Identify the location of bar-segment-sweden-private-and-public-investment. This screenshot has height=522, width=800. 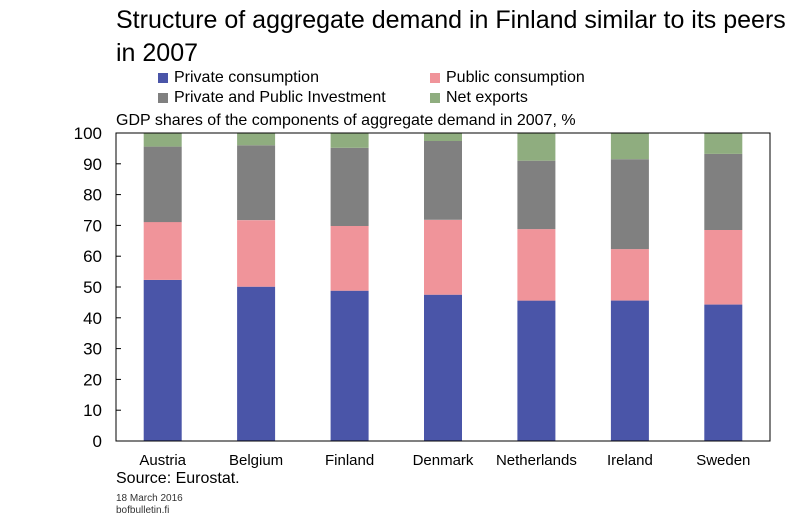
(723, 191).